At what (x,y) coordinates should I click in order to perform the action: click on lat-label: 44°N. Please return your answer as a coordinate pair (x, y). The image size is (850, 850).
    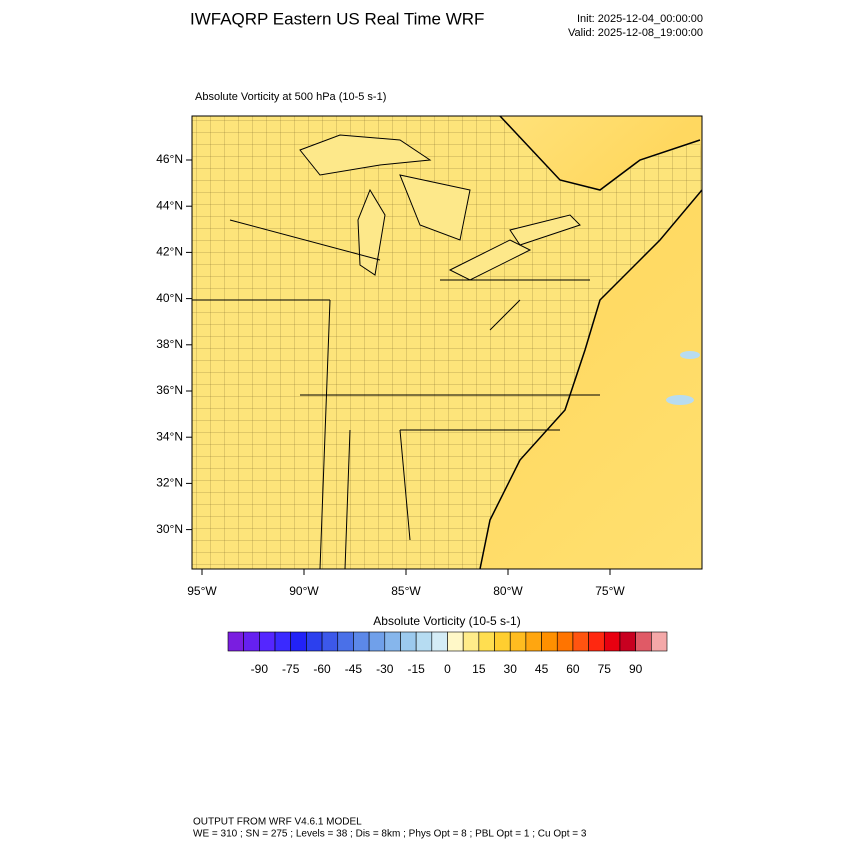
    Looking at the image, I should click on (169, 205).